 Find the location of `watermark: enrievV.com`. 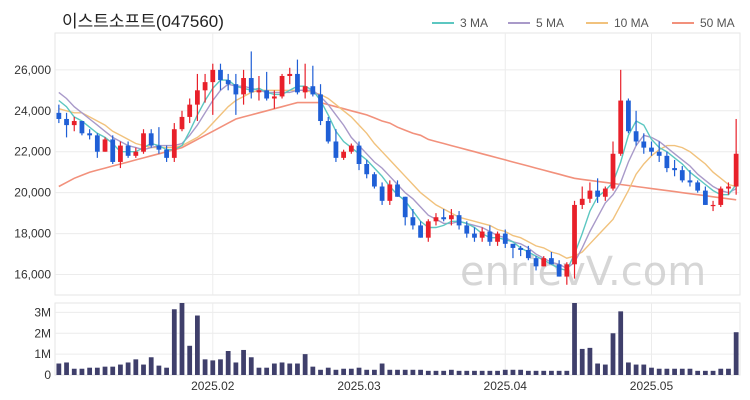

watermark: enrievV.com is located at coordinates (583, 272).